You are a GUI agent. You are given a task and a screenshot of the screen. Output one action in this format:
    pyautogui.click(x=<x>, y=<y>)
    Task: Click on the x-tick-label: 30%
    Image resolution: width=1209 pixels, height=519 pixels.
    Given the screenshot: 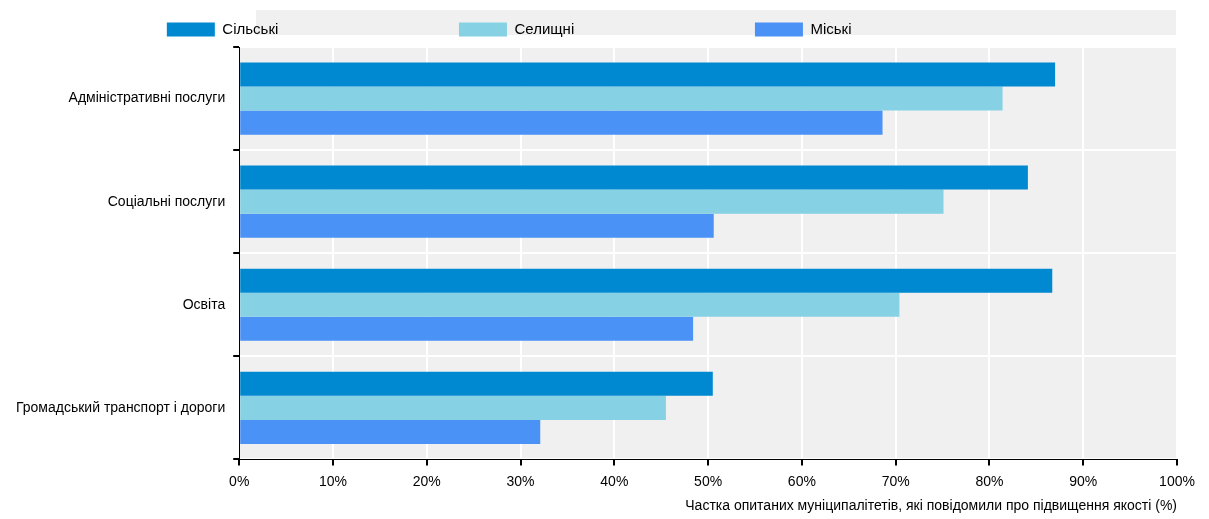 What is the action you would take?
    pyautogui.click(x=520, y=480)
    